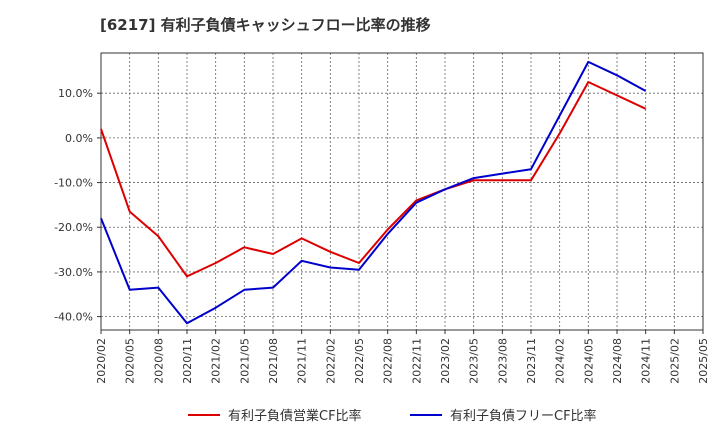  What do you see at coordinates (560, 361) in the screenshot?
I see `x-tick-label: 2024/02` at bounding box center [560, 361].